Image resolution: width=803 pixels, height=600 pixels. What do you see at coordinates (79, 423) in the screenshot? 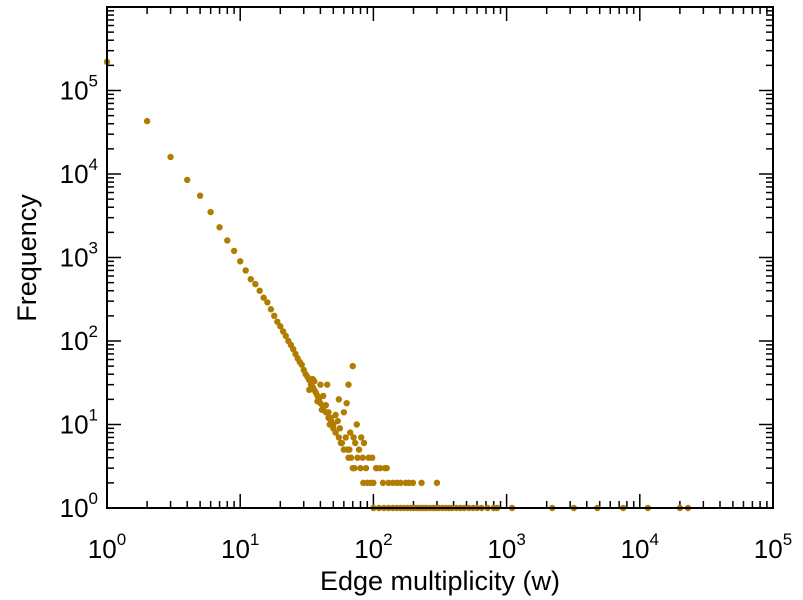
I see `y-tick-label: 10¹` at bounding box center [79, 423].